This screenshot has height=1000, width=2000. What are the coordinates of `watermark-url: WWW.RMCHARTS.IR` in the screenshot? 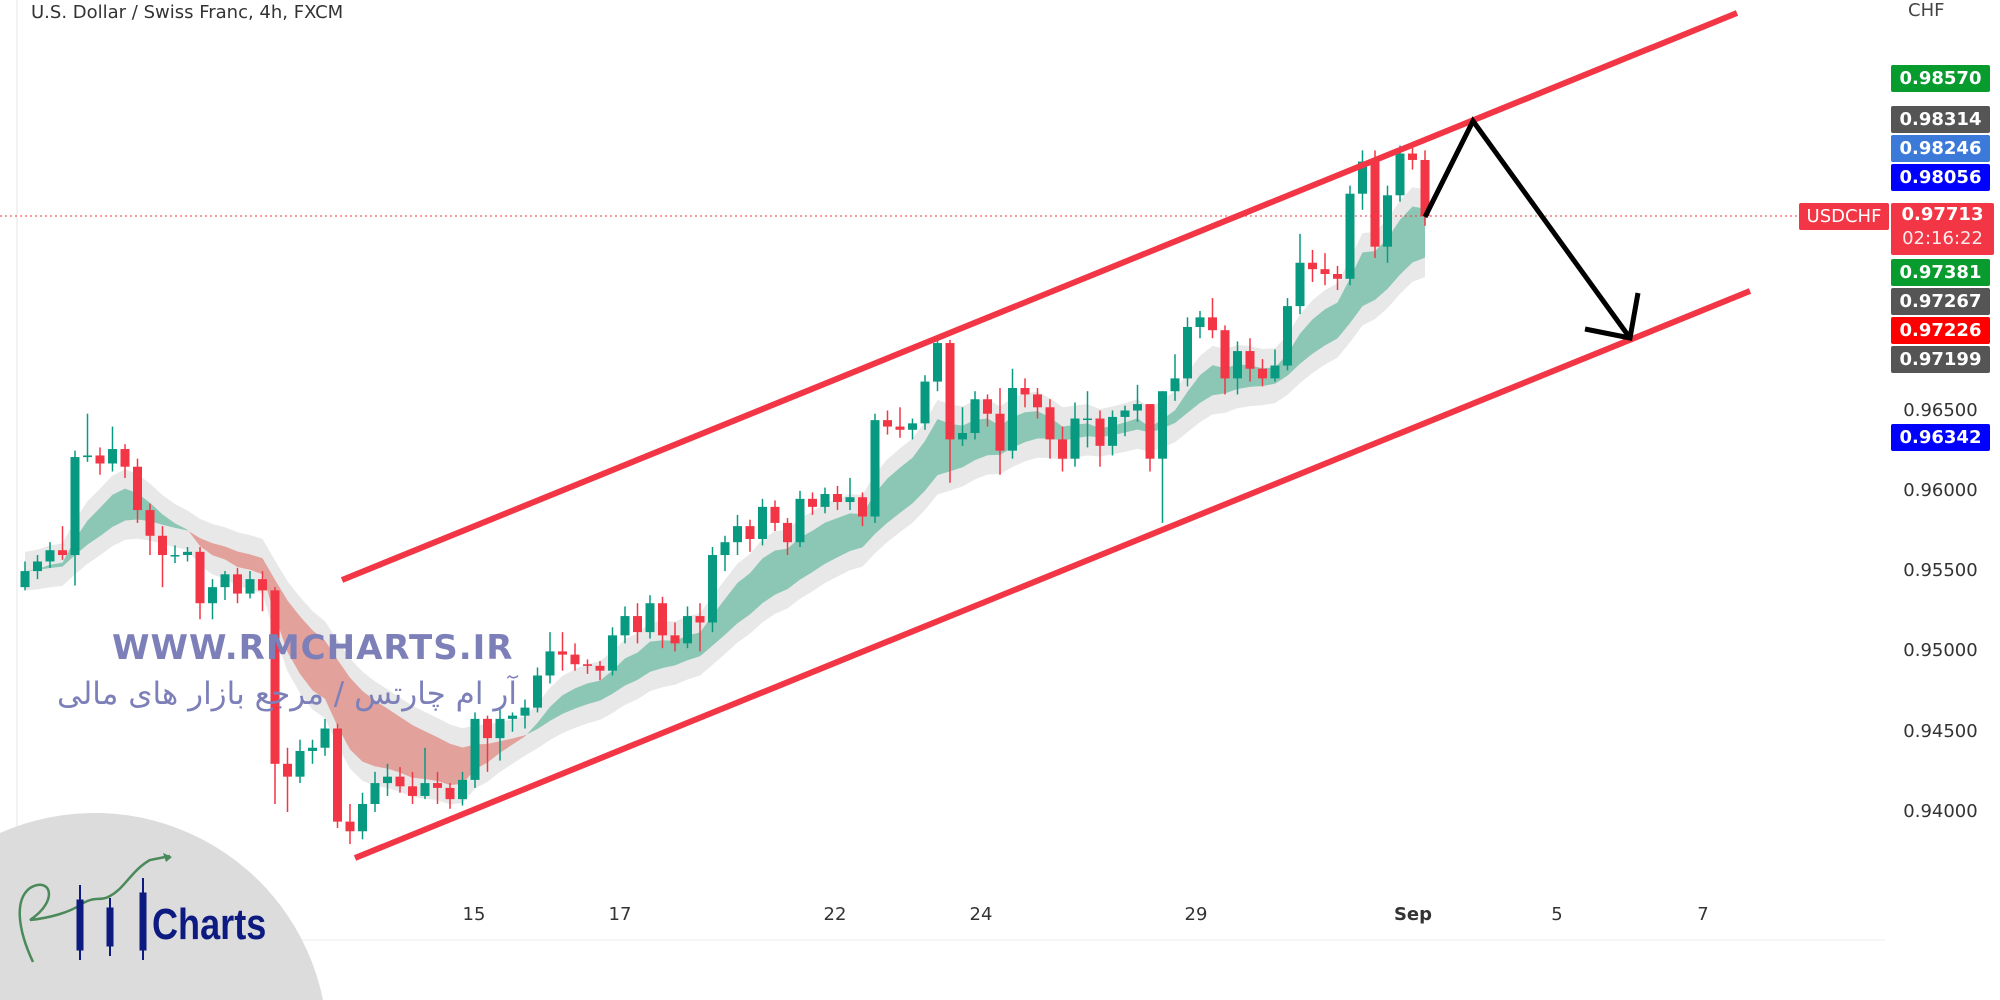 It's located at (313, 648).